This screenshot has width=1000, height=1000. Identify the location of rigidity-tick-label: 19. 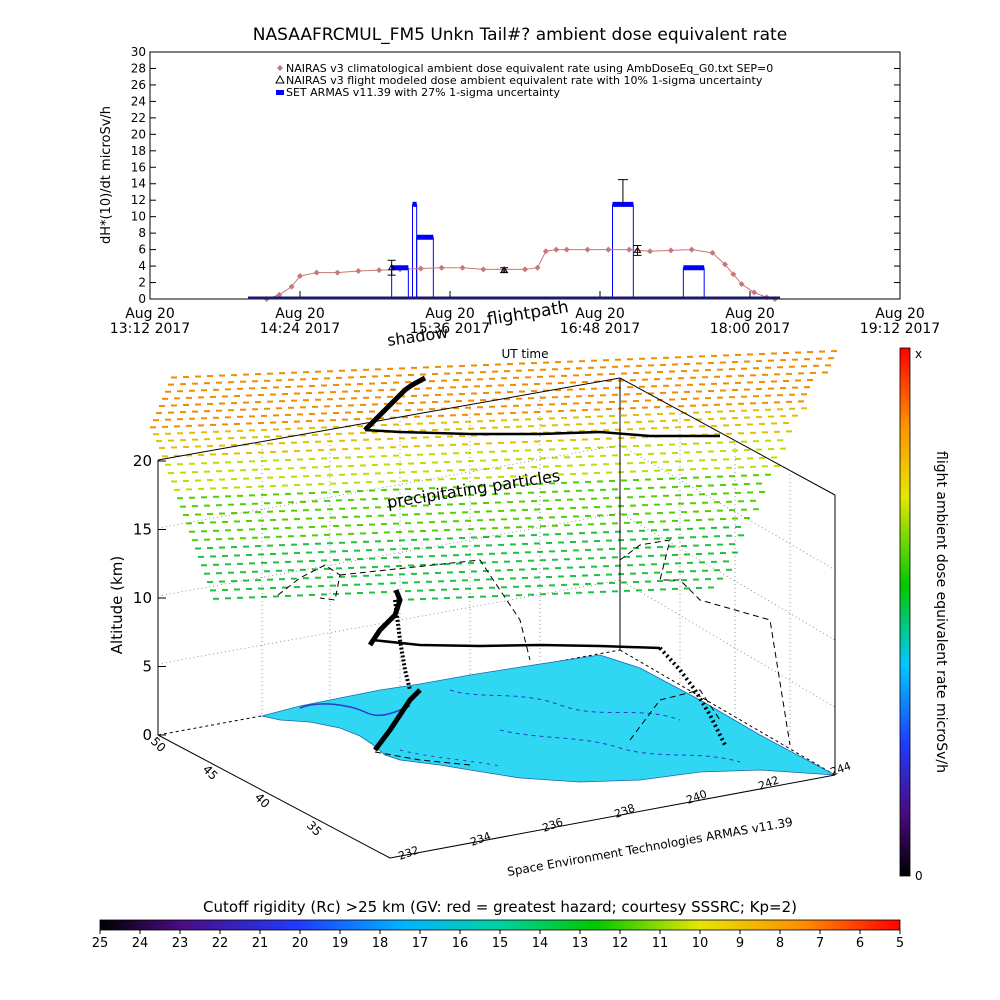
(340, 943).